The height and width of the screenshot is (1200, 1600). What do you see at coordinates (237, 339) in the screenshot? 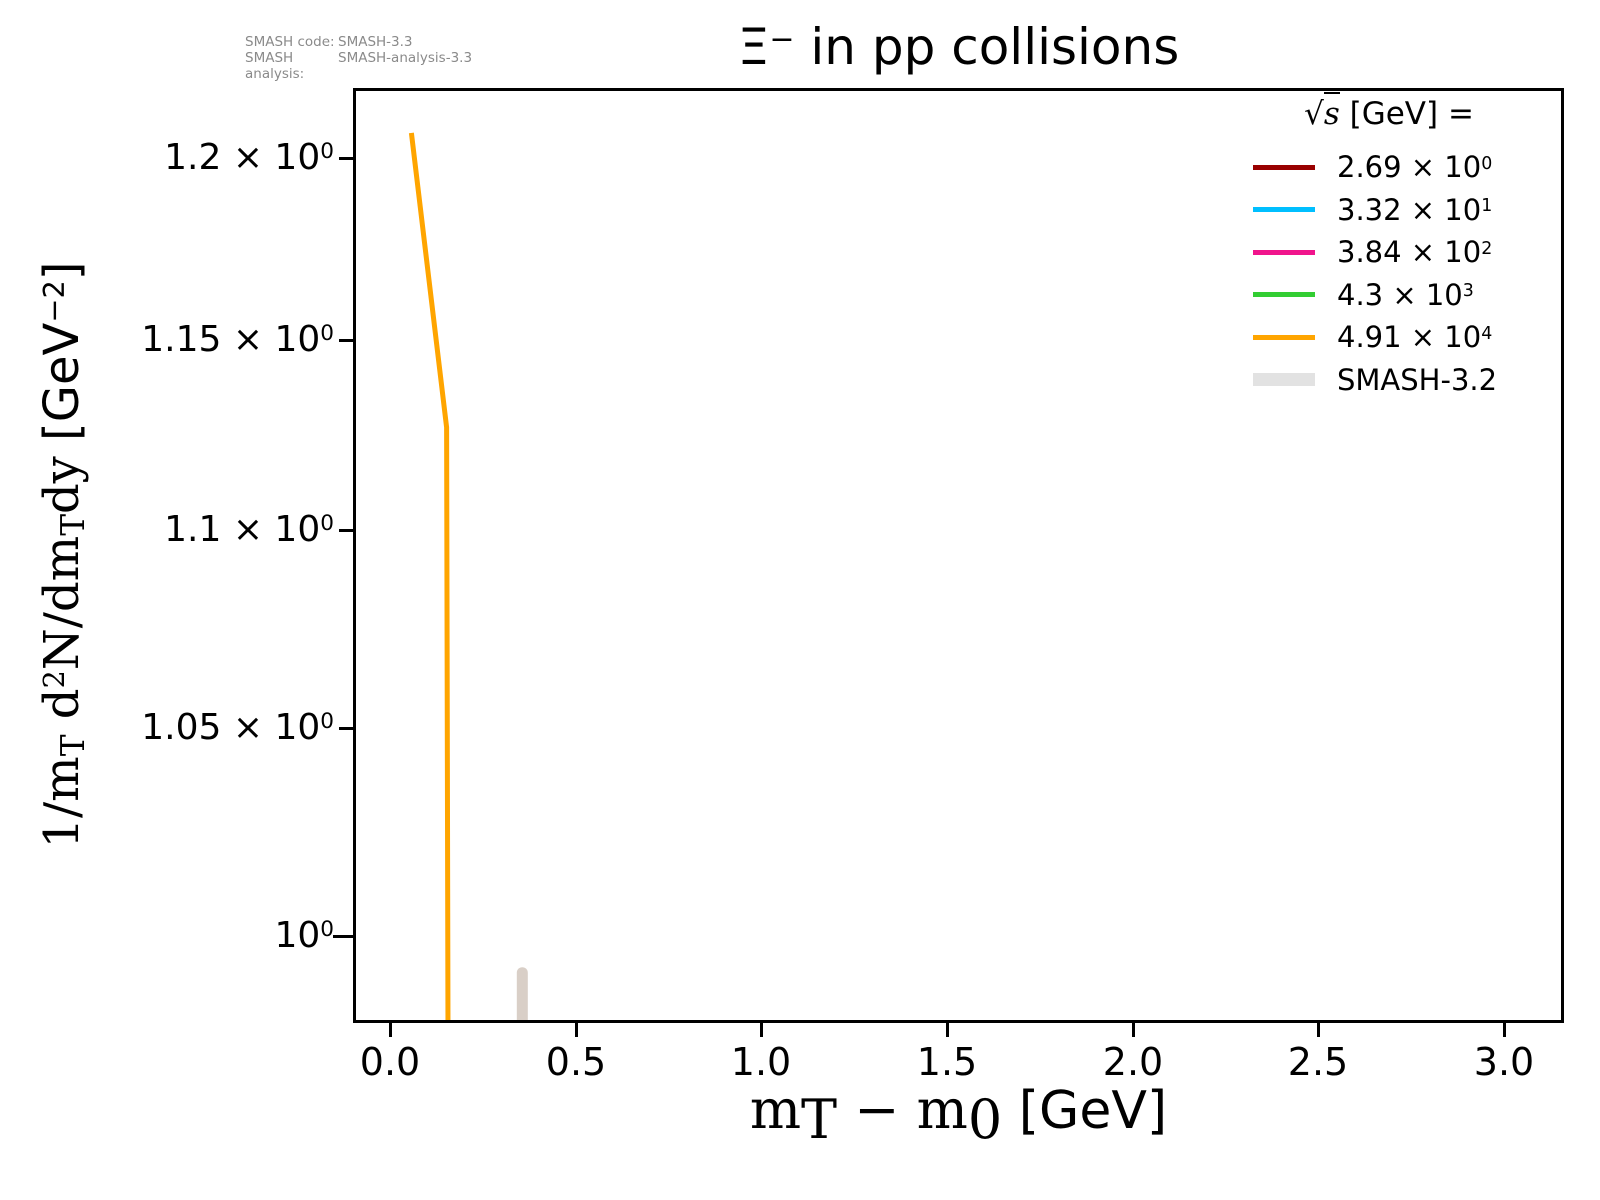
I see `y-tick-label: 1.15 × 100` at bounding box center [237, 339].